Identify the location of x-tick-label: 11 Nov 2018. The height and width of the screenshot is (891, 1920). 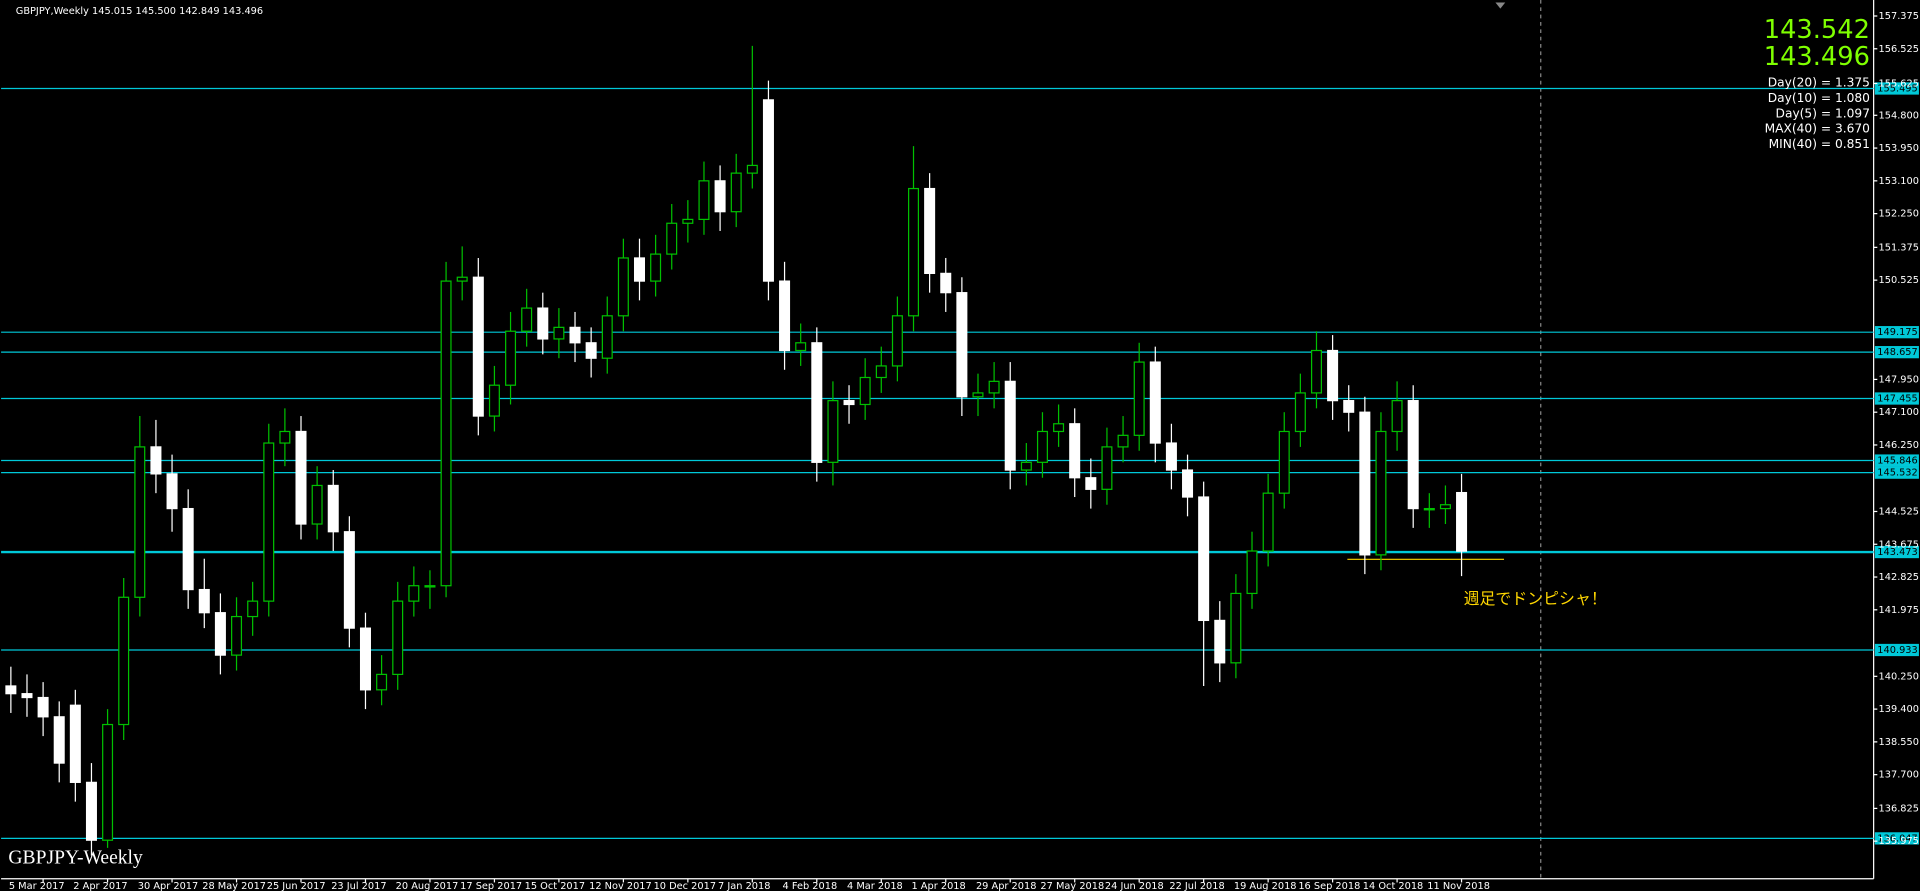
(1458, 886).